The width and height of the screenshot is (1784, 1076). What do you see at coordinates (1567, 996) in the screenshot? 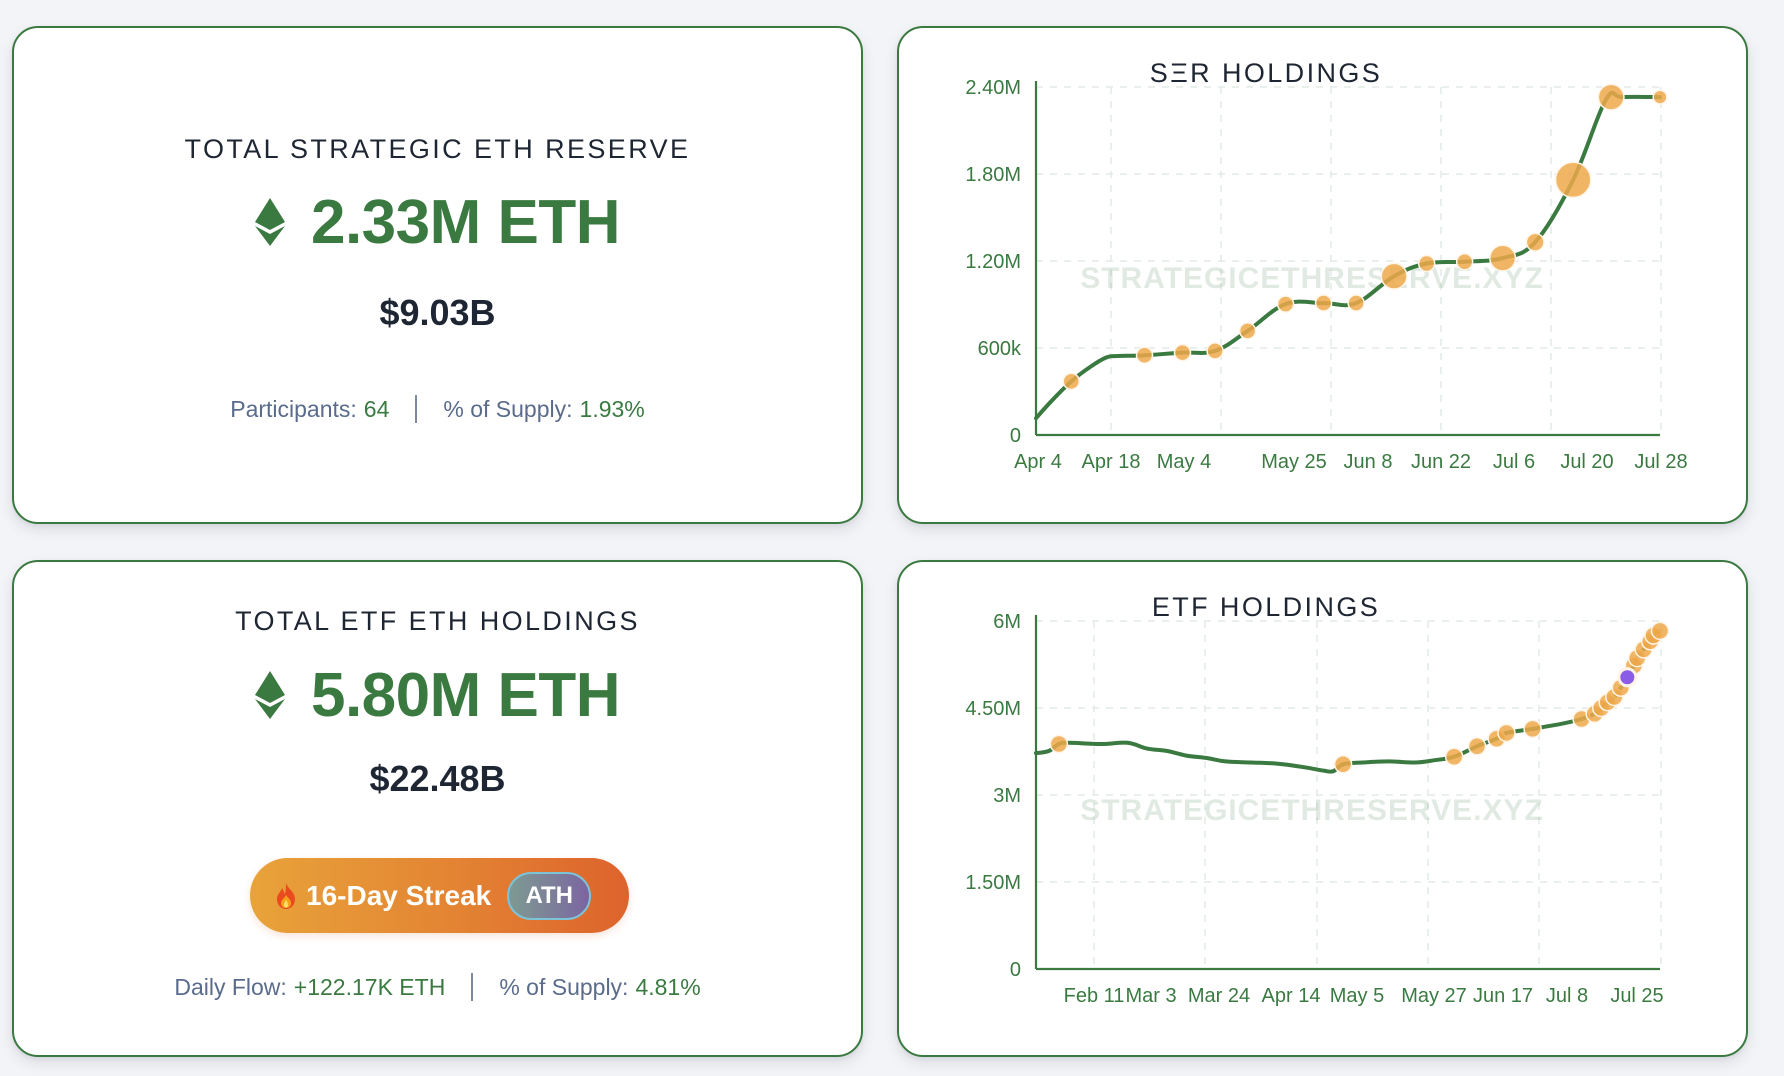
I see `x-tick-label: Jul 8` at bounding box center [1567, 996].